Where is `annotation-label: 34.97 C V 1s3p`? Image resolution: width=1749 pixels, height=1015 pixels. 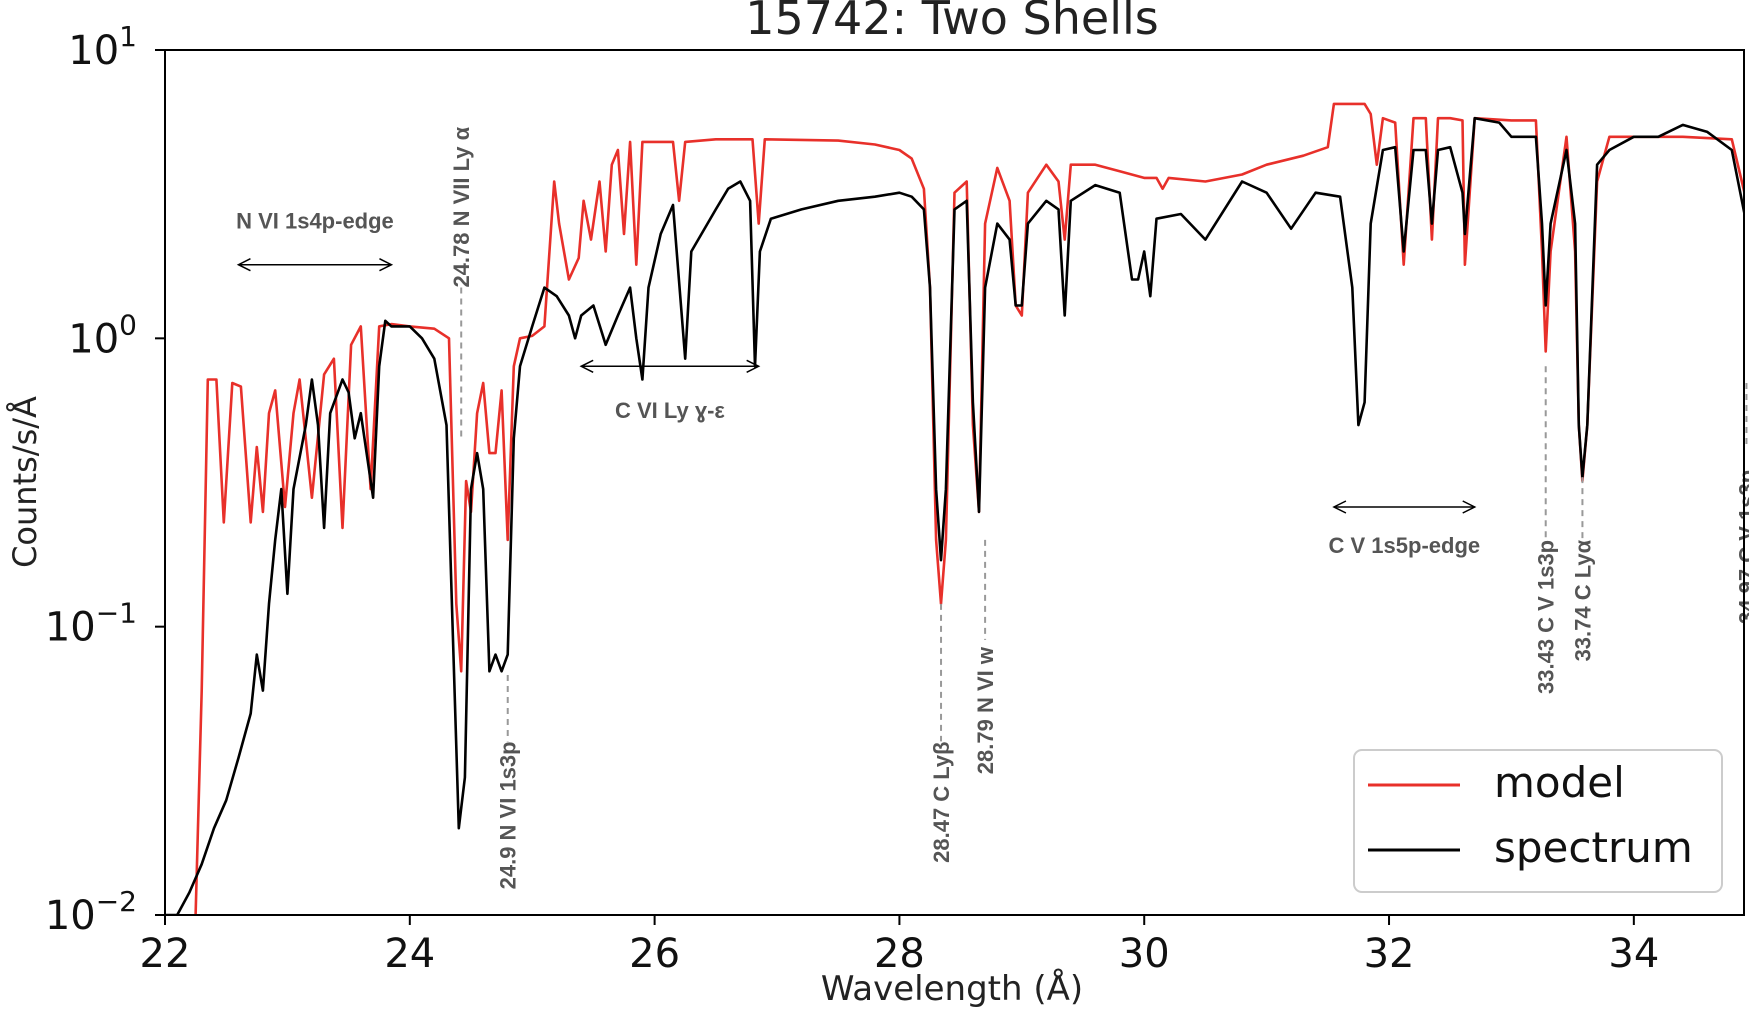 annotation-label: 34.97 C V 1s3p is located at coordinates (1741, 547).